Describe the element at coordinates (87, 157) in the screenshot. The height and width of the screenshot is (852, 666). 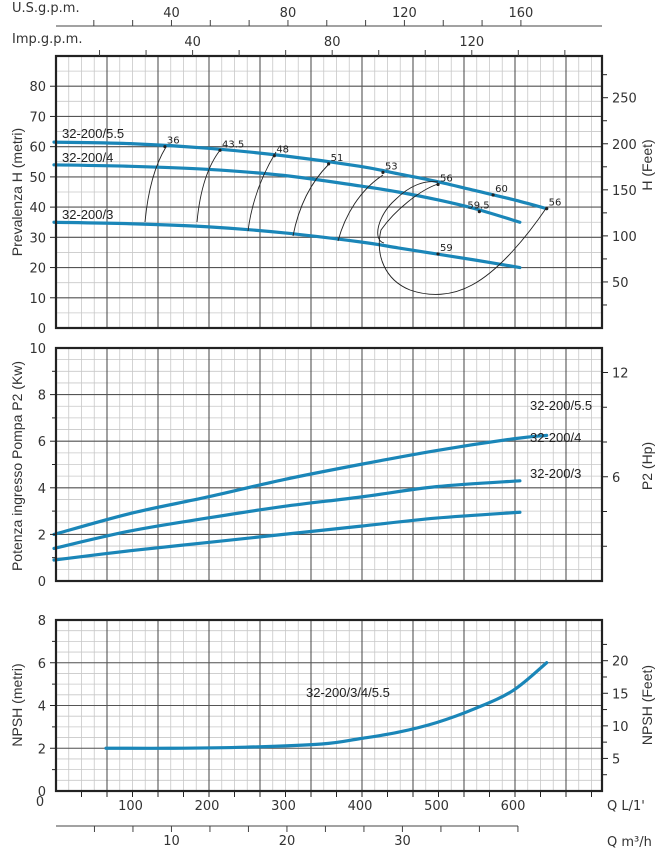
I see `head-series-label: 32-200/4` at that location.